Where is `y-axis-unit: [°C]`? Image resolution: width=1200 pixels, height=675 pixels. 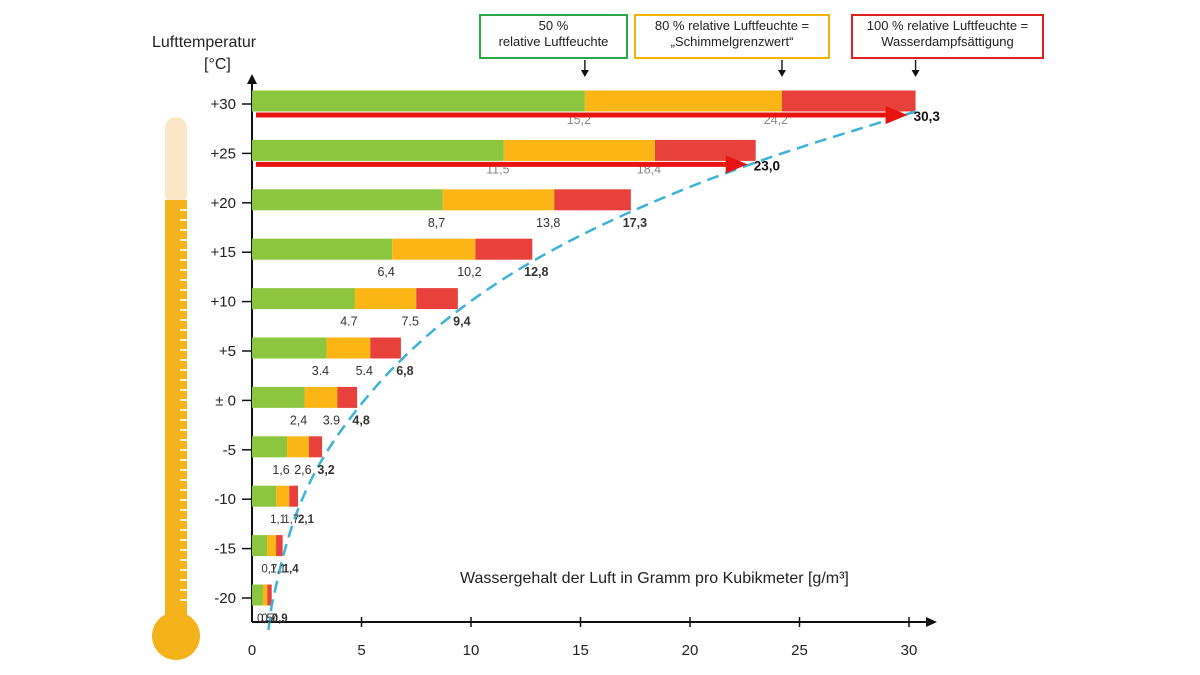
y-axis-unit: [°C] is located at coordinates (217, 64).